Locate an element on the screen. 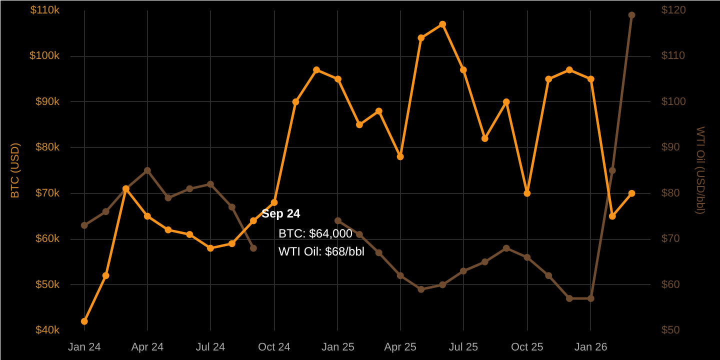 Image resolution: width=720 pixels, height=360 pixels. x-tick-label: Oct 25 is located at coordinates (527, 348).